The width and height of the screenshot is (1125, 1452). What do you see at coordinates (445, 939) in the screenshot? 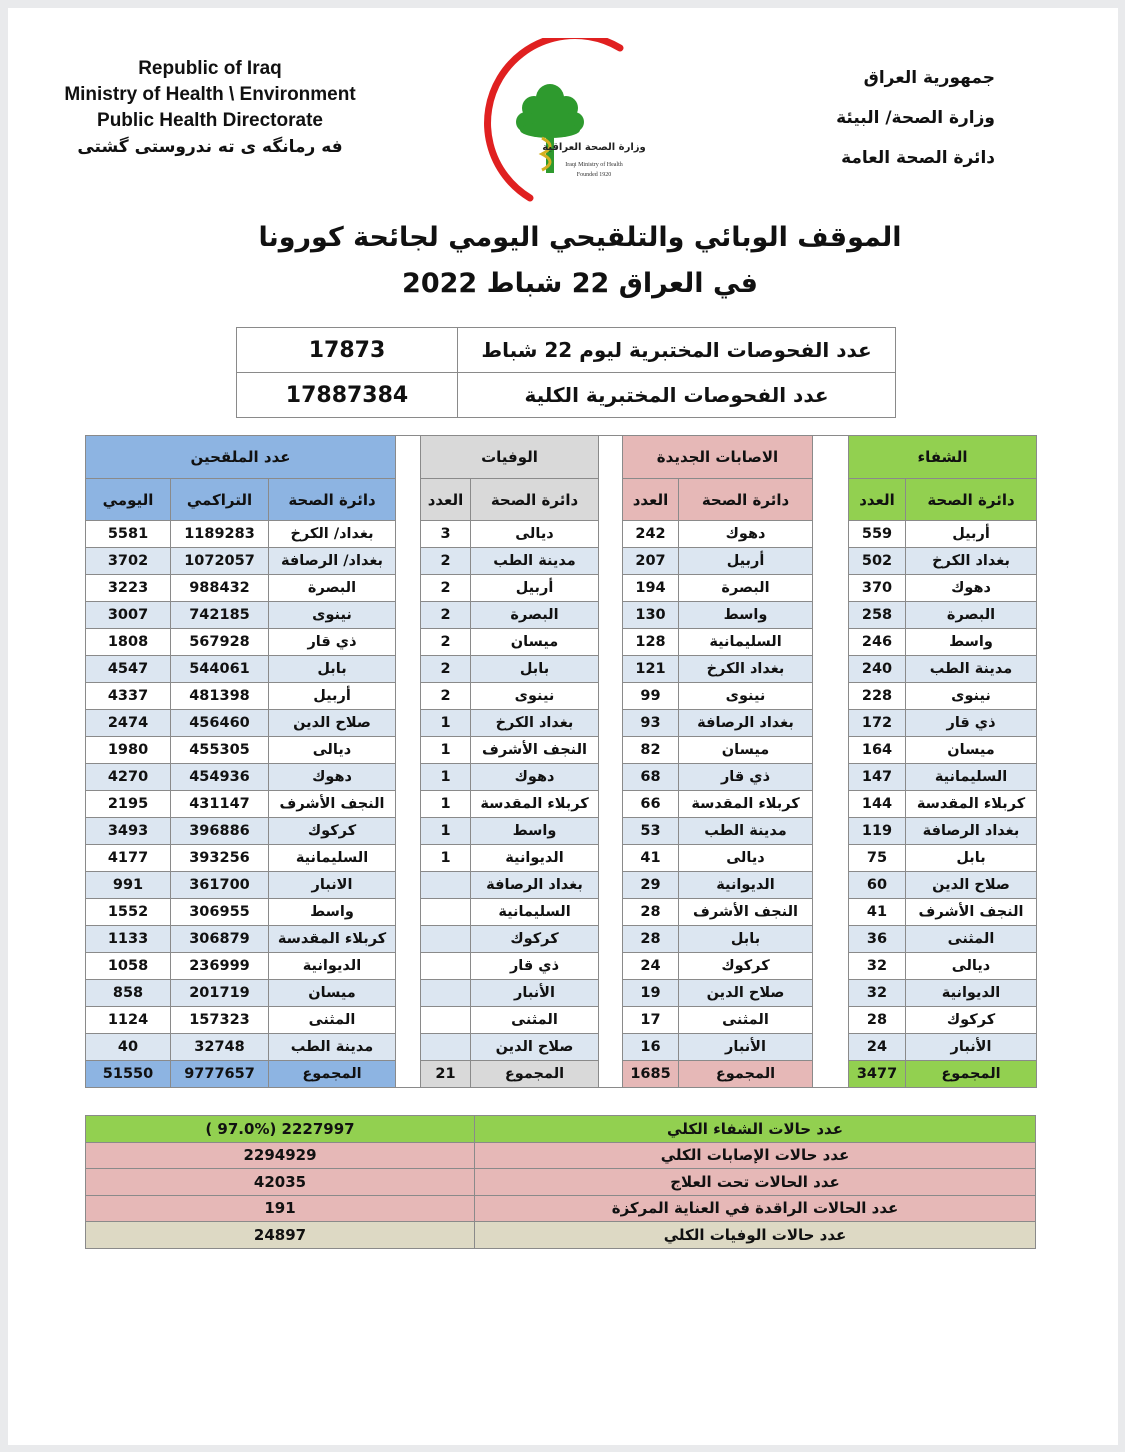
I see `deaths-count` at bounding box center [445, 939].